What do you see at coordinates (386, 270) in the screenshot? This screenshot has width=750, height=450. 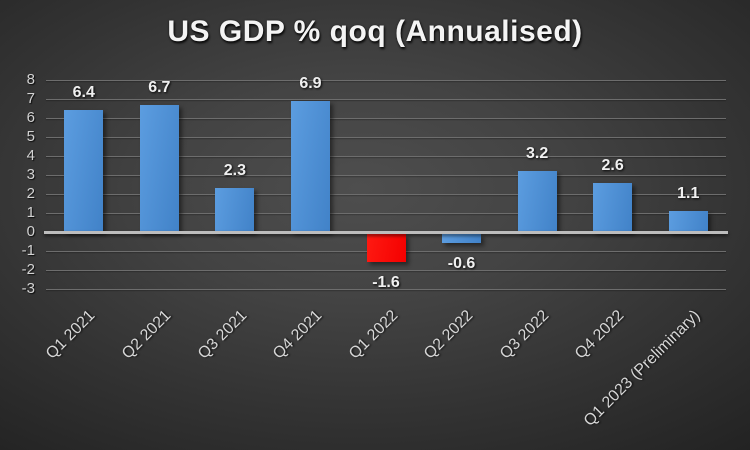 I see `gridline--2` at bounding box center [386, 270].